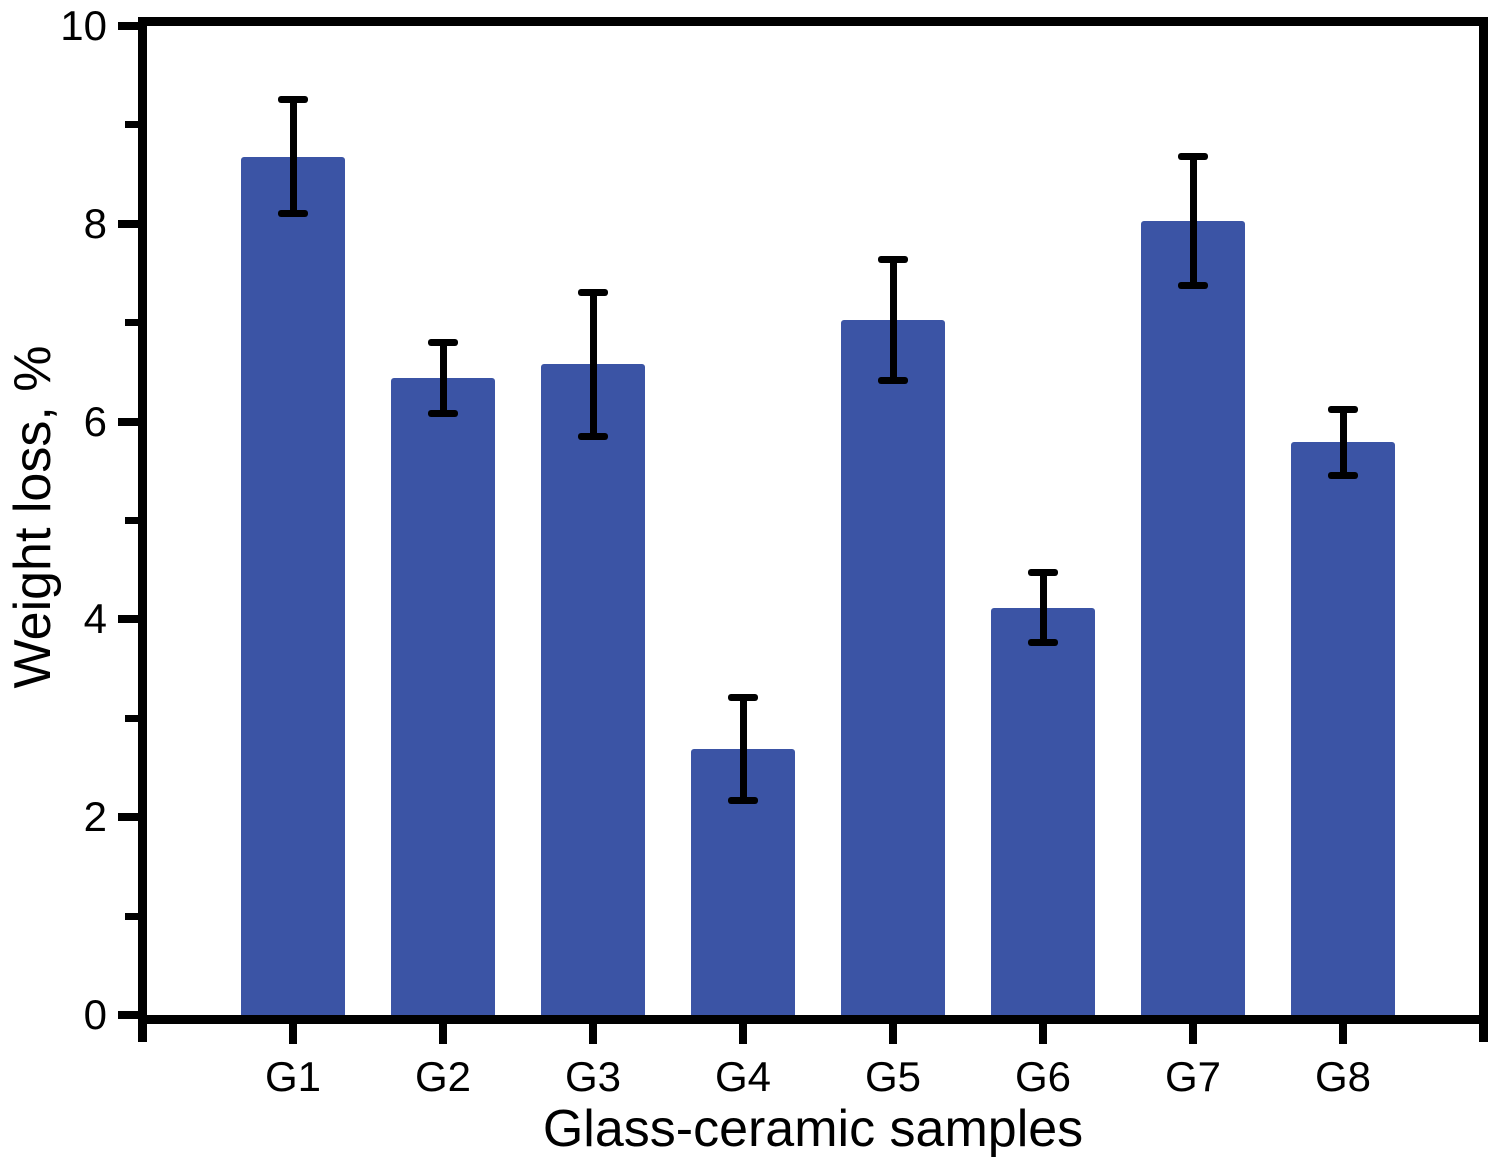  Describe the element at coordinates (443, 1034) in the screenshot. I see `x-tick-g2` at that location.